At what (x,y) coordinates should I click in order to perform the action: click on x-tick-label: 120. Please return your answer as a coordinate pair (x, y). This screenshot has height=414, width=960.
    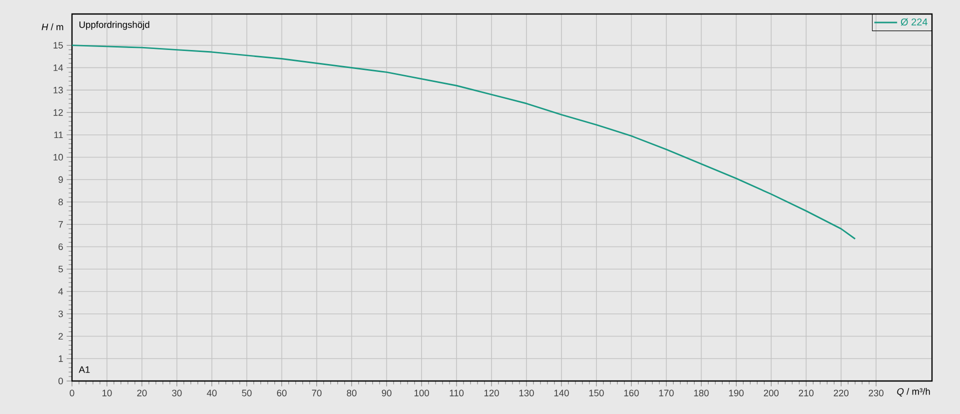
    Looking at the image, I should click on (491, 393).